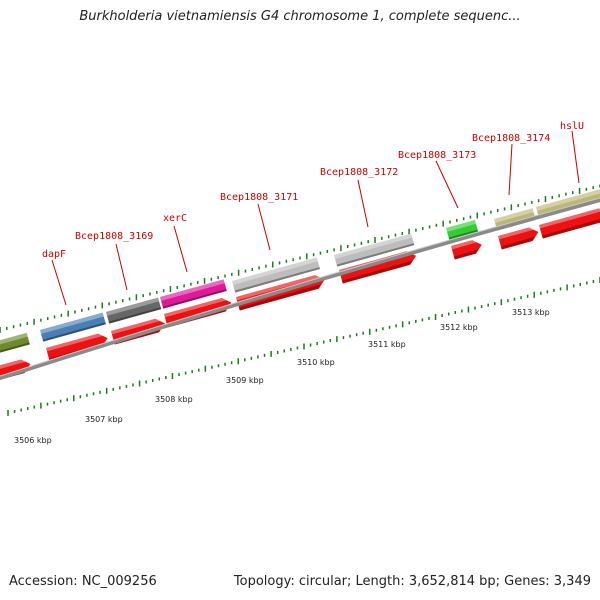 This screenshot has height=600, width=600. Describe the element at coordinates (531, 312) in the screenshot. I see `ruler-label-3513: 3513 kbp` at that location.